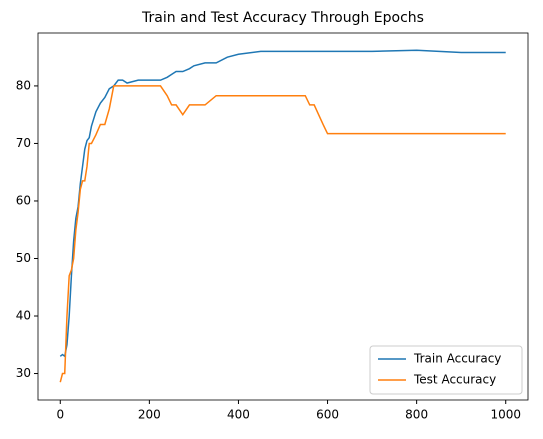  I want to click on x-tick-label: 0, so click(60, 415).